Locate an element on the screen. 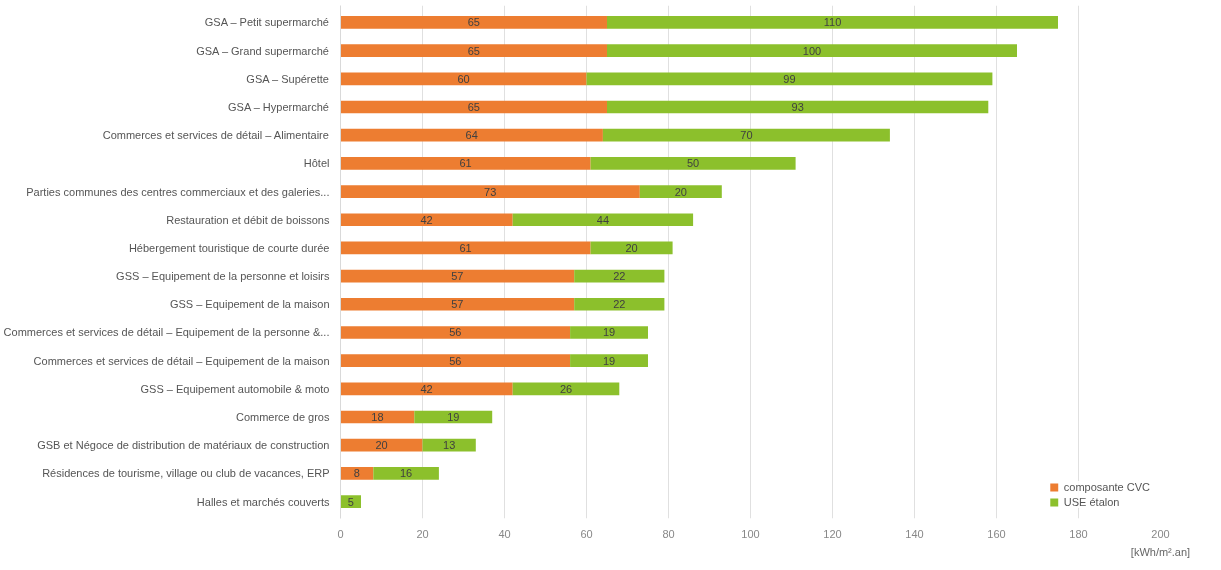  data-label: 64 is located at coordinates (471, 135).